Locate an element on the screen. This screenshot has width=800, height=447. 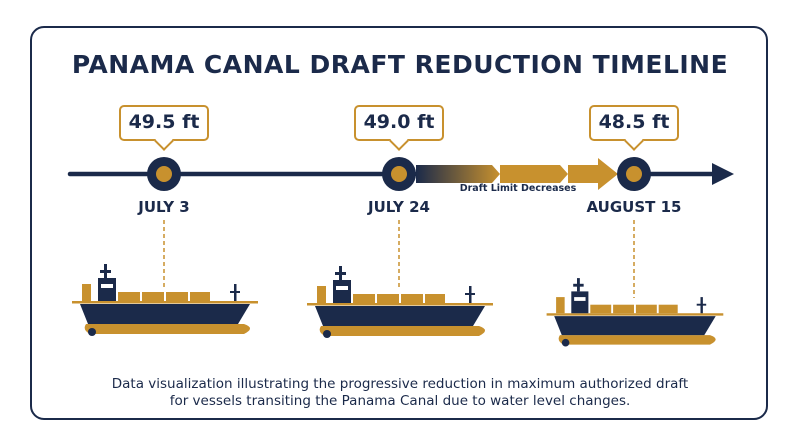
page-title: PANAMA CANAL DRAFT REDUCTION TIMELINE is located at coordinates (400, 64).